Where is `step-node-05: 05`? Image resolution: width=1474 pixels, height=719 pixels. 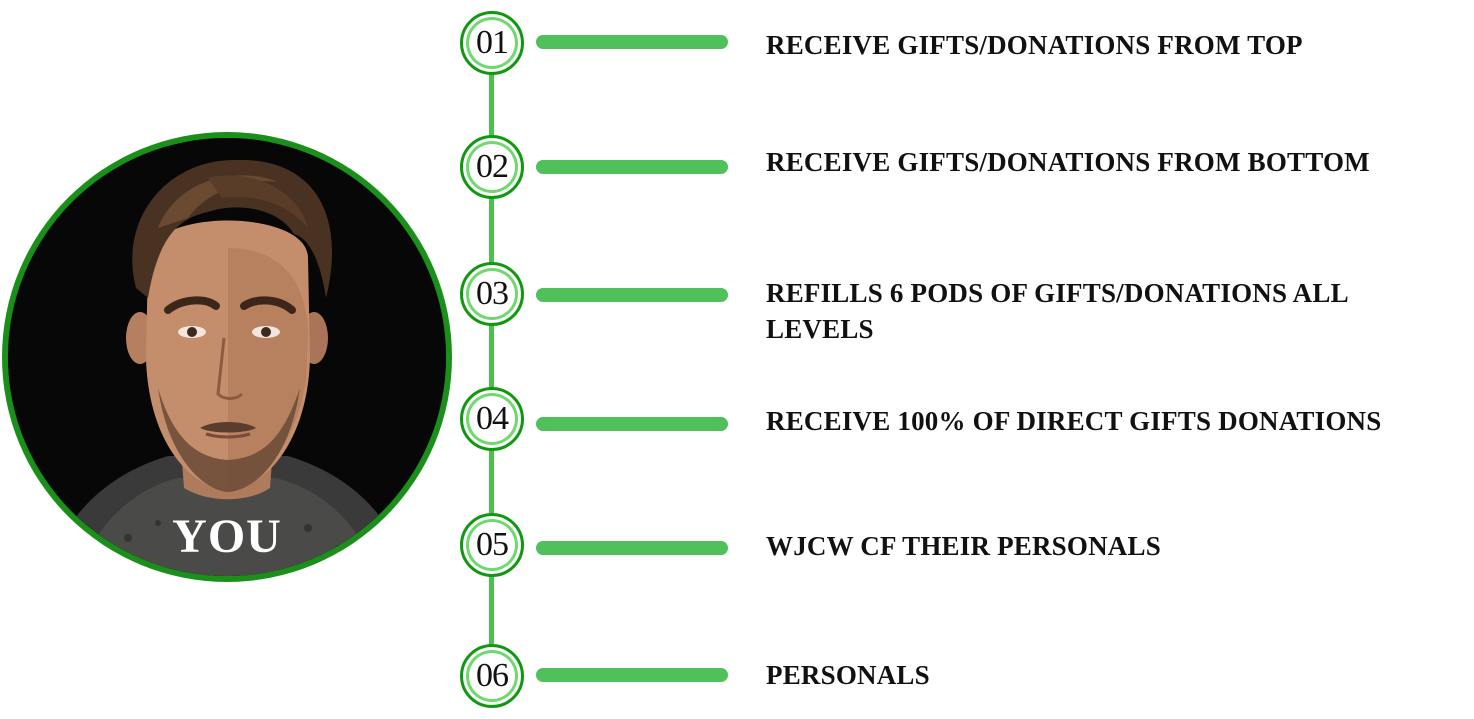 step-node-05: 05 is located at coordinates (492, 545).